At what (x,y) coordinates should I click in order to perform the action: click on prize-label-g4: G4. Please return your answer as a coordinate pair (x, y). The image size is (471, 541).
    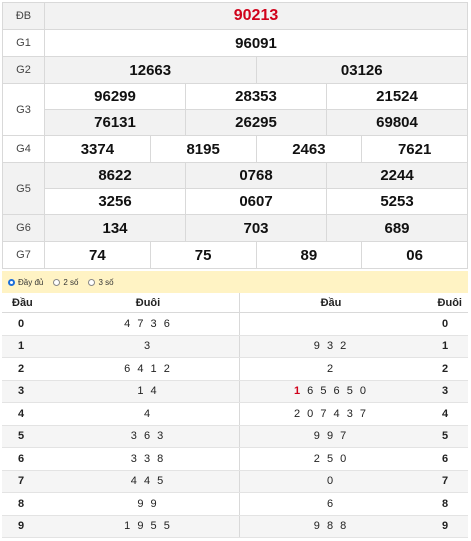
    Looking at the image, I should click on (23, 149).